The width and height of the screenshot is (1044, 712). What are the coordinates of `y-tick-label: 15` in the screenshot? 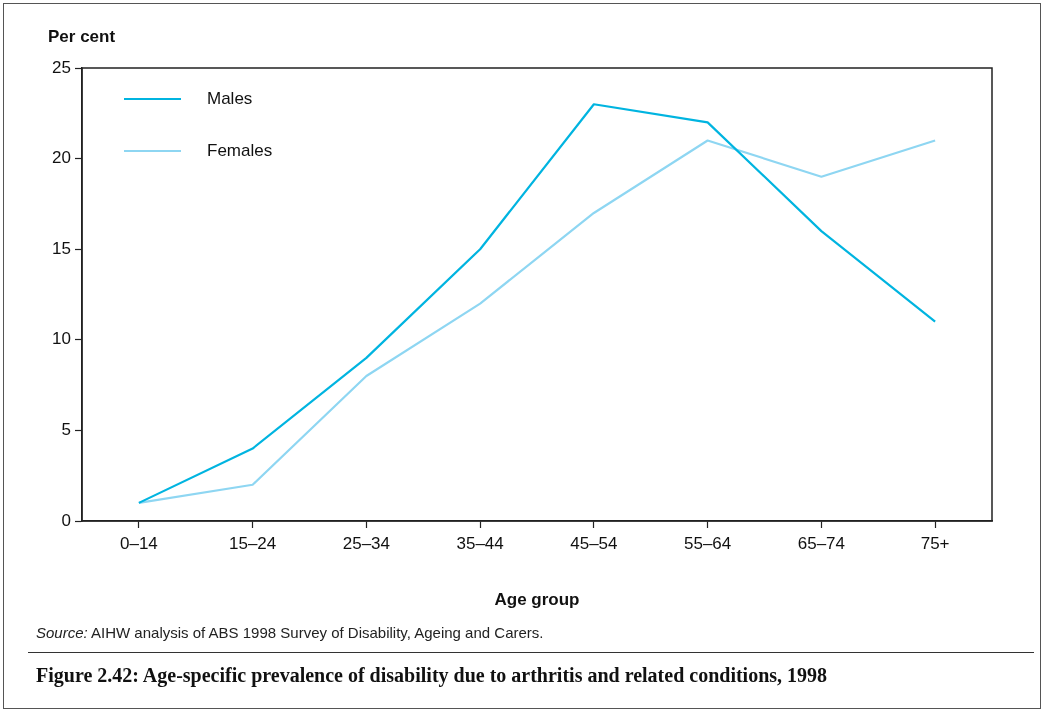 It's located at (61, 248).